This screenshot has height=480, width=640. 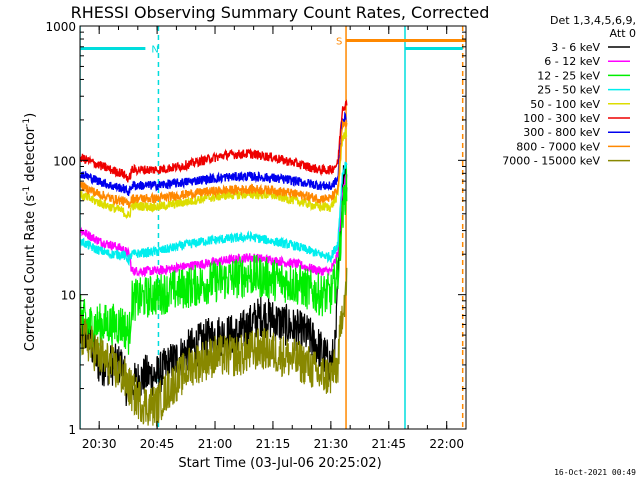 I want to click on x-tick-label-1: 20:45, so click(x=157, y=444).